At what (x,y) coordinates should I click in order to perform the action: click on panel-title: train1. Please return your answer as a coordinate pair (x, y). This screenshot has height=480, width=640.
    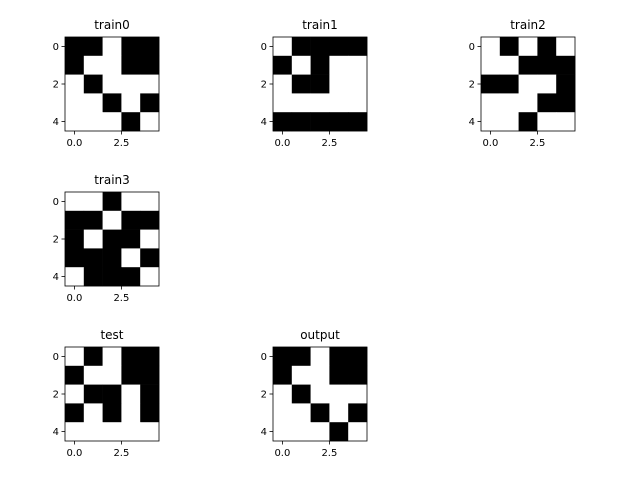
    Looking at the image, I should click on (320, 25).